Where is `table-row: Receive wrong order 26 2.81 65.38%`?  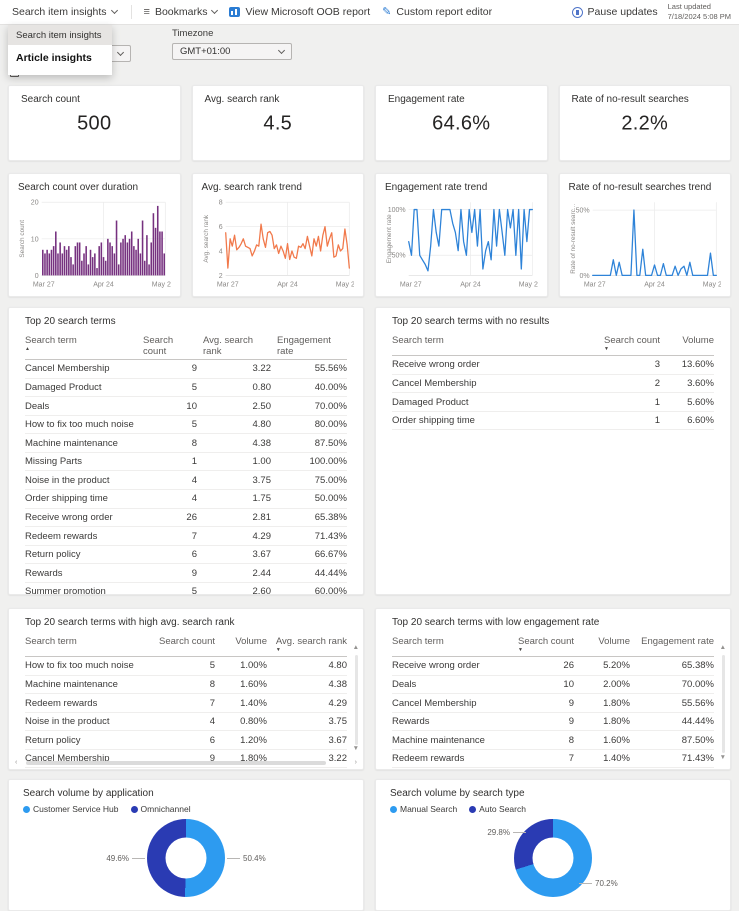
table-row: Receive wrong order 26 2.81 65.38% is located at coordinates (186, 518).